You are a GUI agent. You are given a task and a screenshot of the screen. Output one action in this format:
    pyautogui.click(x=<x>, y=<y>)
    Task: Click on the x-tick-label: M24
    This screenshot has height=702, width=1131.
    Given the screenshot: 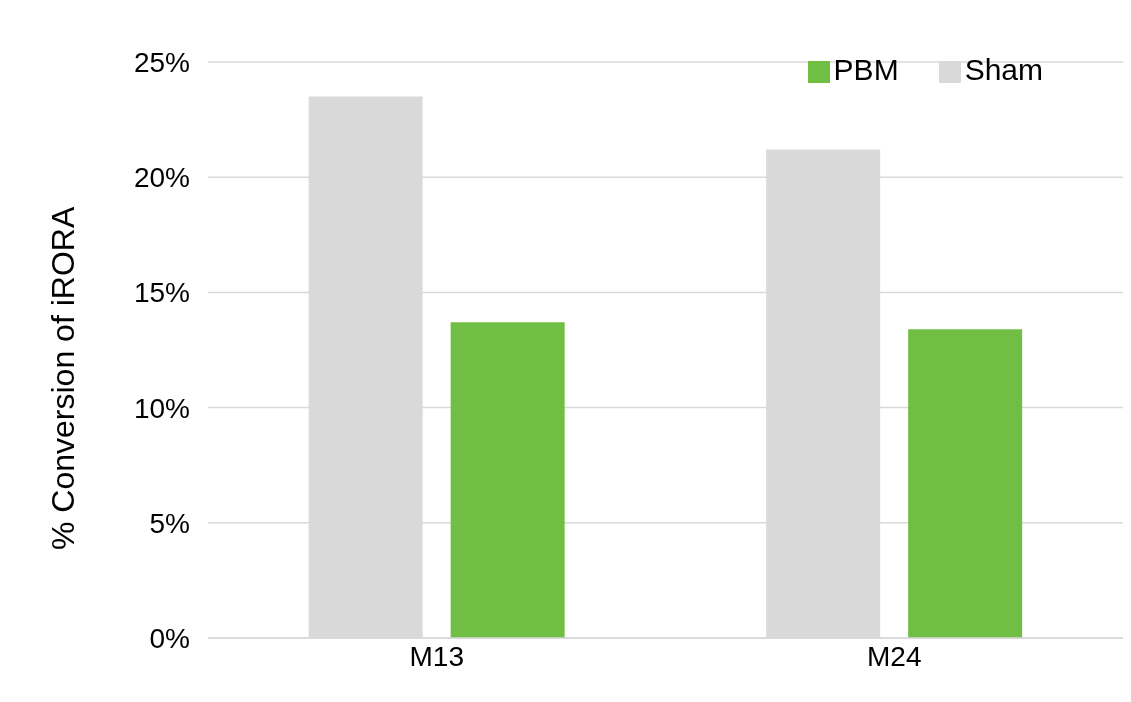 What is the action you would take?
    pyautogui.click(x=894, y=656)
    